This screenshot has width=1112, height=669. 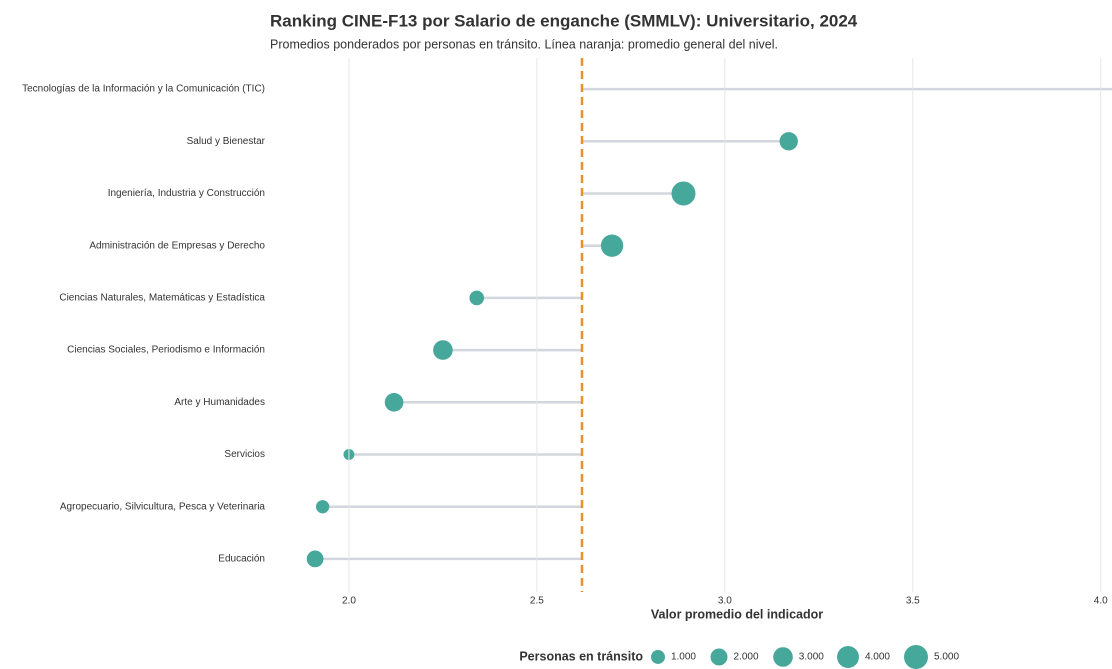 I want to click on y-tick-label: Arte y Humanidades, so click(x=219, y=402).